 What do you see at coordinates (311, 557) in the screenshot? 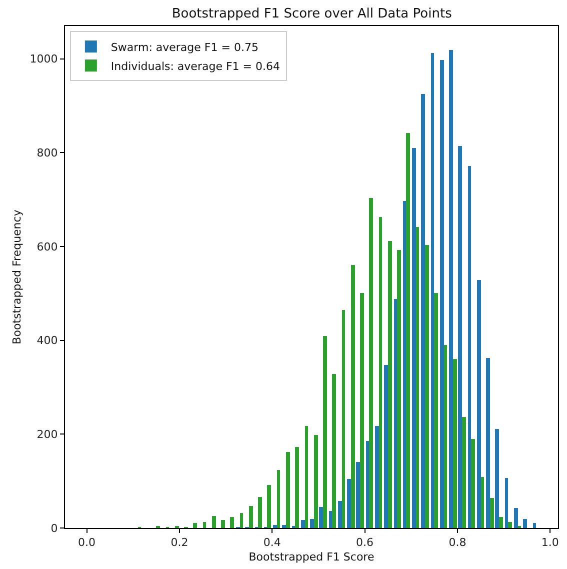
I see `x-axis-title: Bootstrapped F1 Score` at bounding box center [311, 557].